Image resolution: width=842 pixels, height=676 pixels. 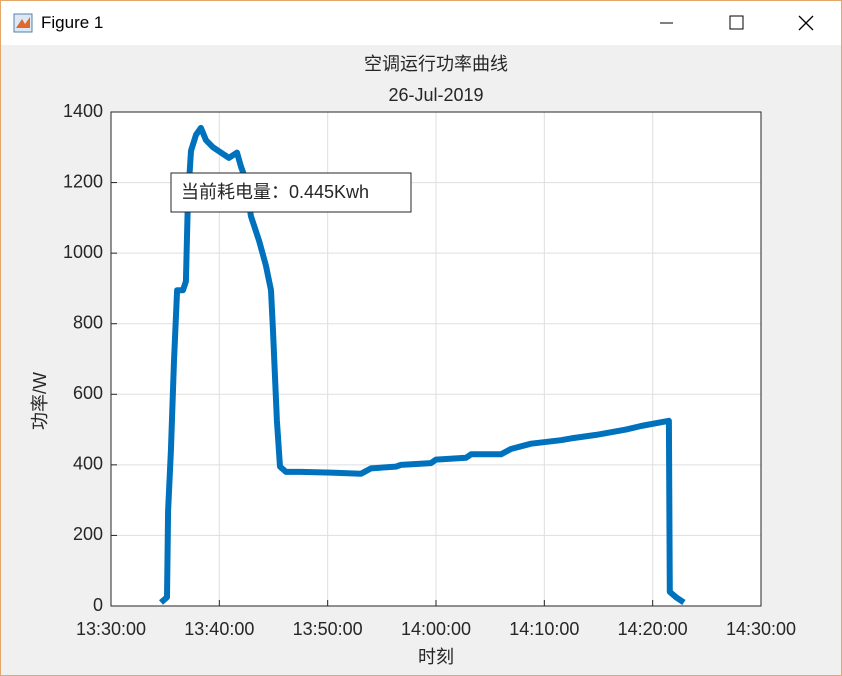 I want to click on annotation-box, so click(x=291, y=192).